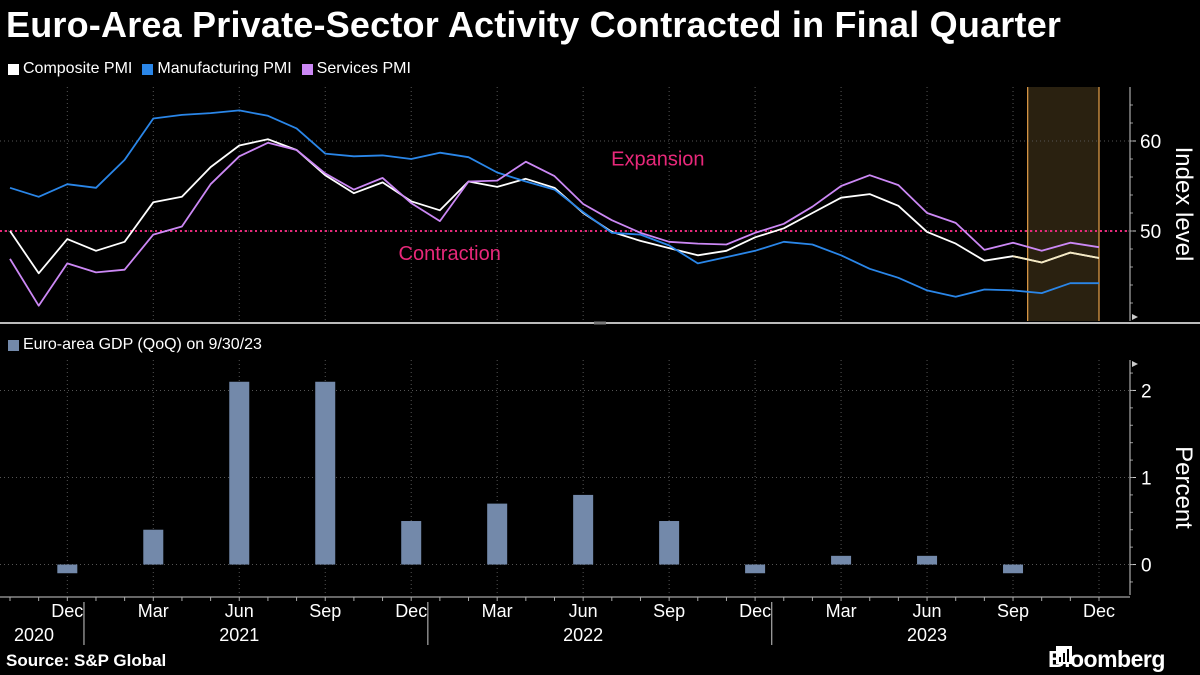 This screenshot has width=1200, height=675. I want to click on legend-item-services: Services PMI, so click(356, 69).